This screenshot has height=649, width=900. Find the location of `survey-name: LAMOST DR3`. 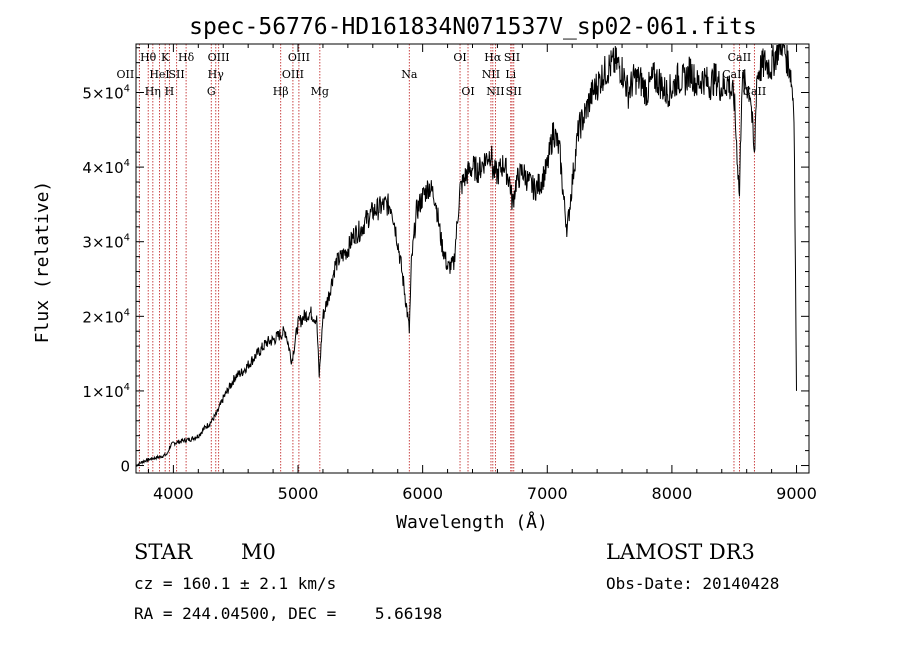

survey-name: LAMOST DR3 is located at coordinates (680, 552).